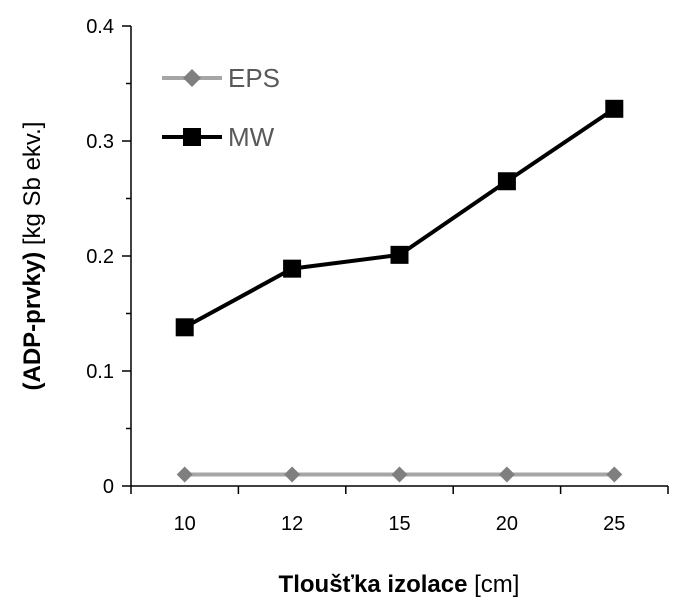 The height and width of the screenshot is (603, 697). I want to click on x-axis-title-bold: Tloušťka izolace, so click(373, 584).